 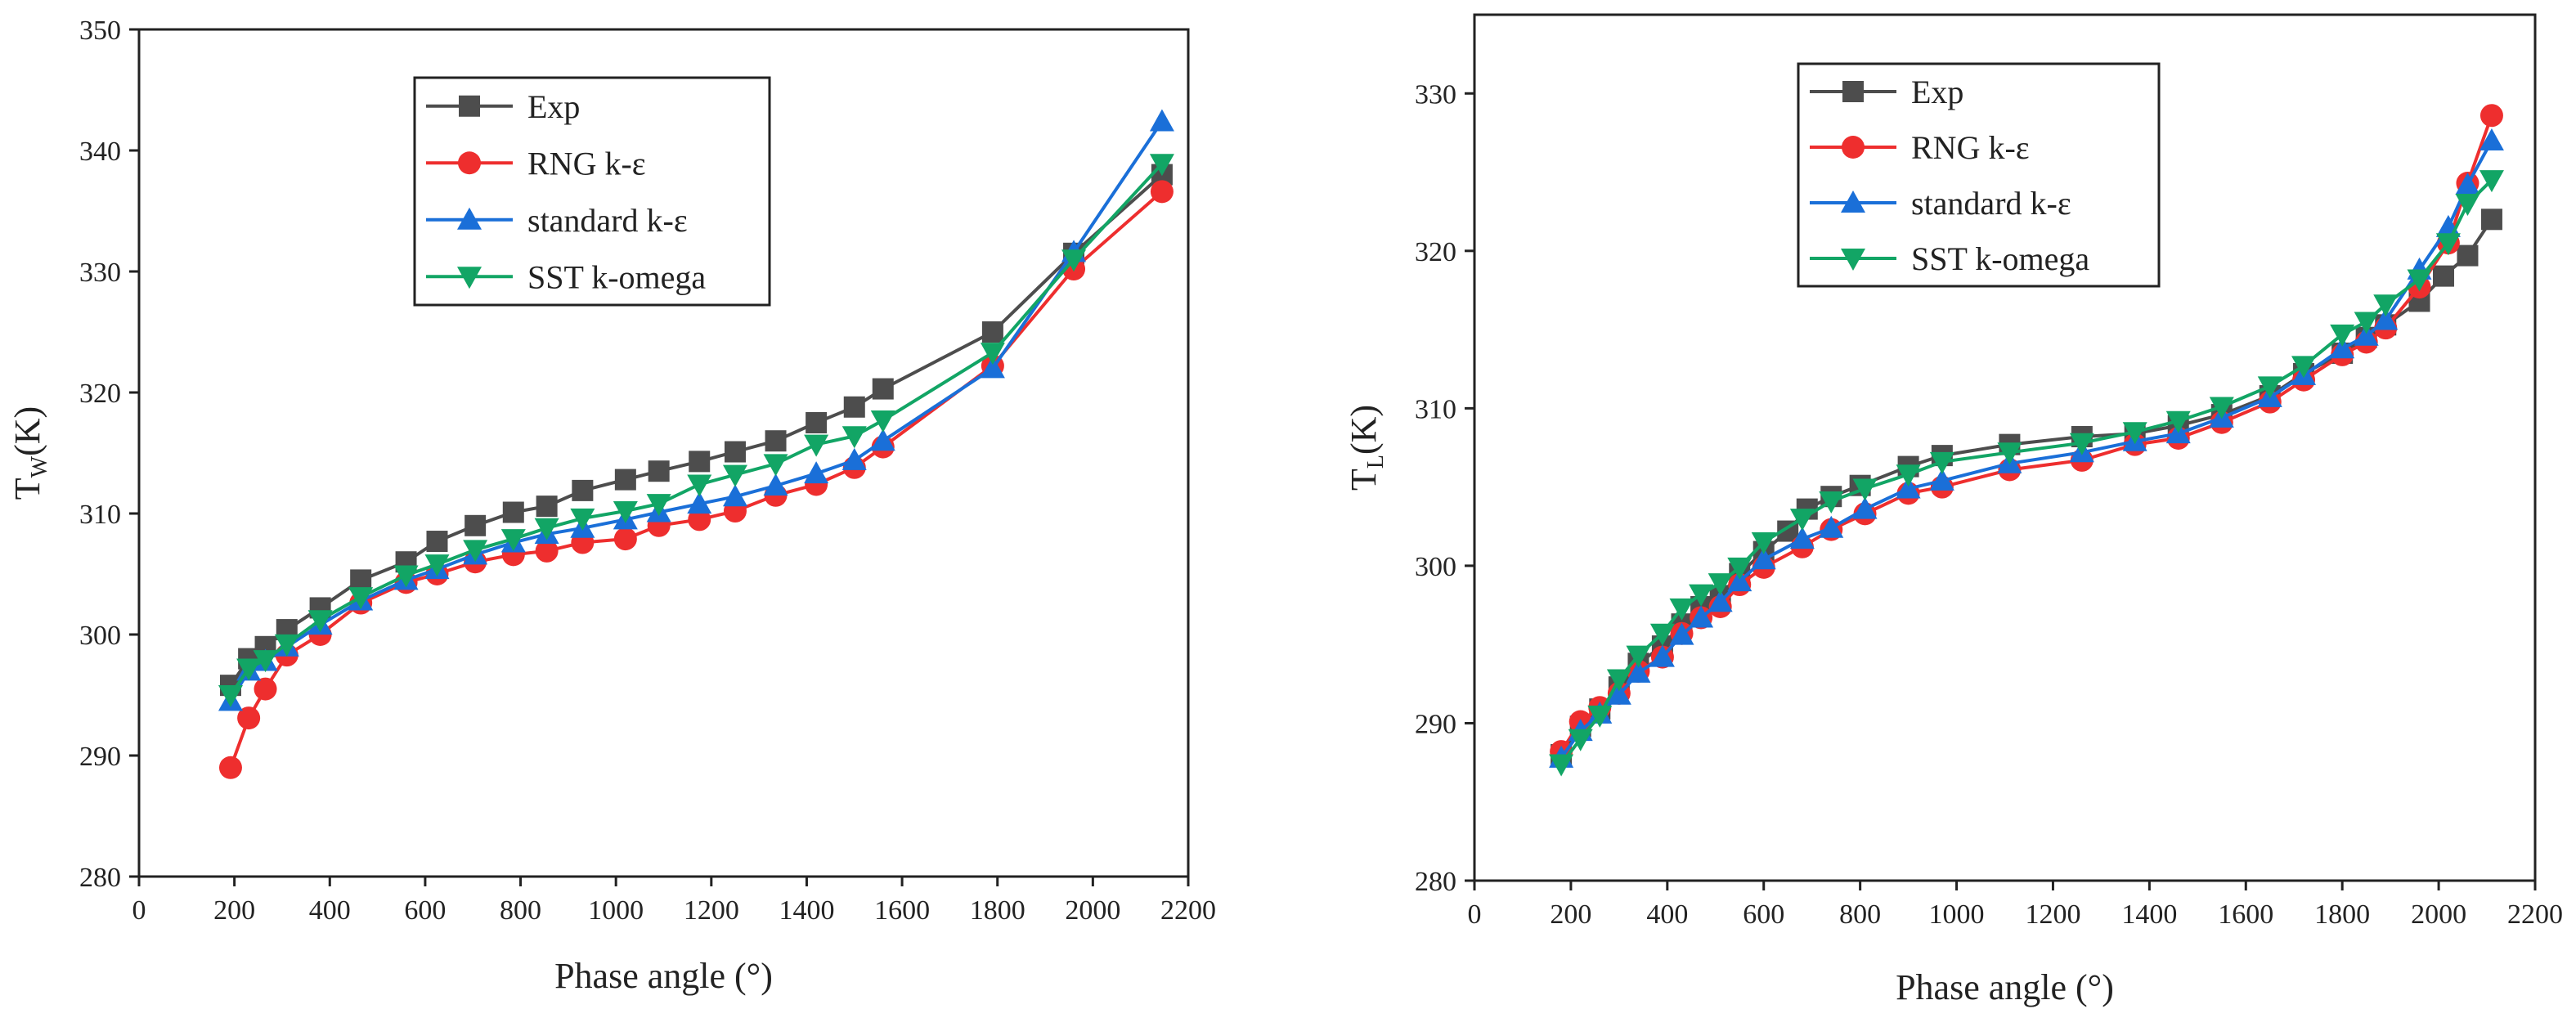 I want to click on y-title-subscript: L, so click(x=1376, y=462).